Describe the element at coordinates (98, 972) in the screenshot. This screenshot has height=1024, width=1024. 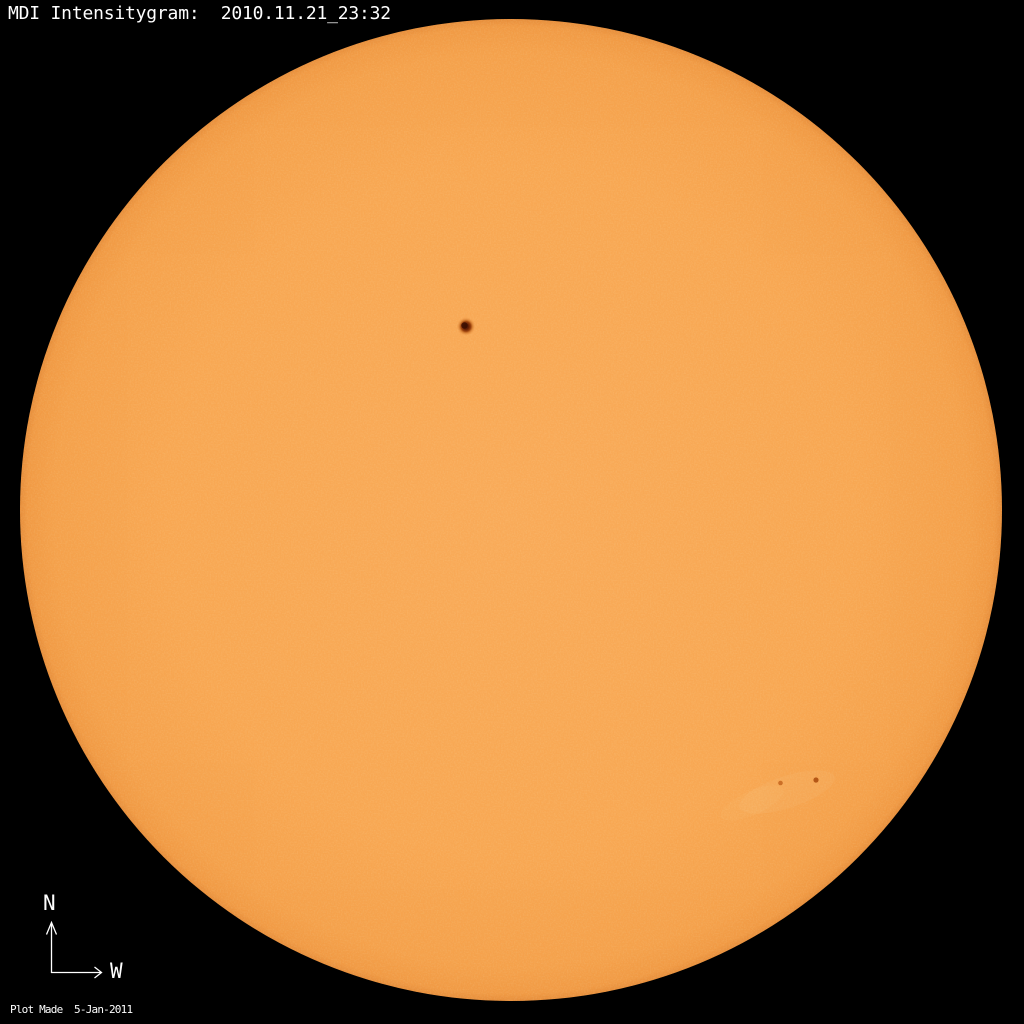
I see `west-arrow-head` at that location.